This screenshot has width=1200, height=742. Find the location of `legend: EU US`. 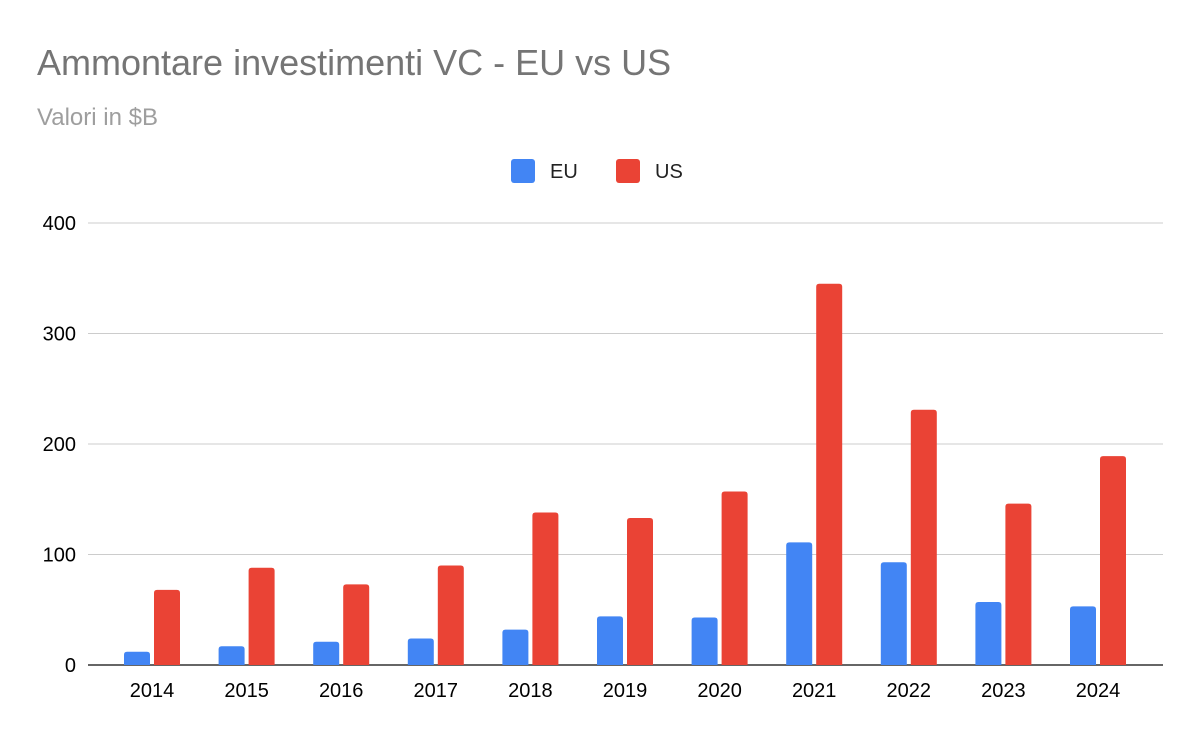

legend: EU US is located at coordinates (597, 171).